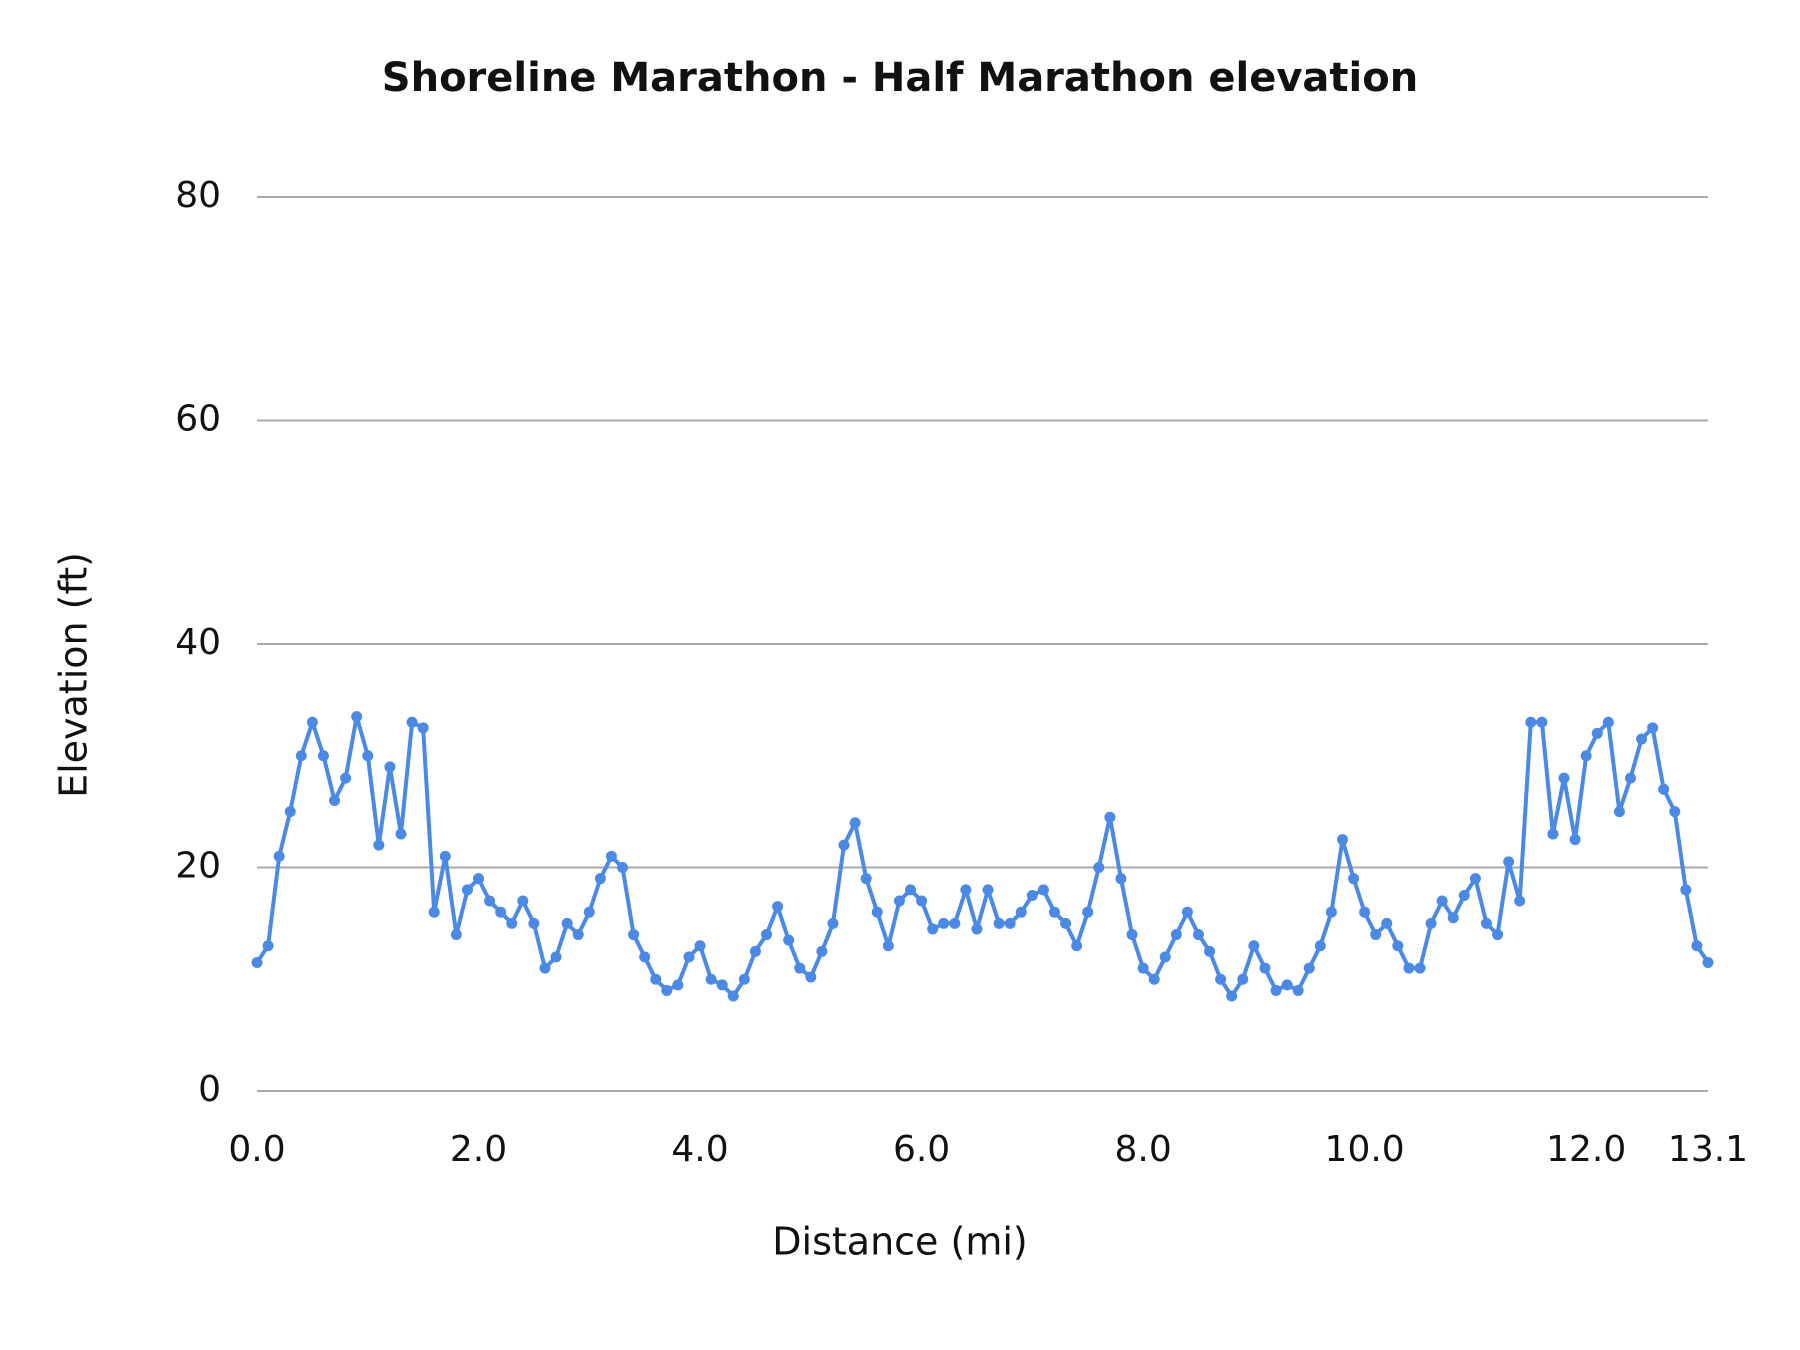 Image resolution: width=1800 pixels, height=1350 pixels. Describe the element at coordinates (921, 1149) in the screenshot. I see `x-tick-label: 6.0` at that location.